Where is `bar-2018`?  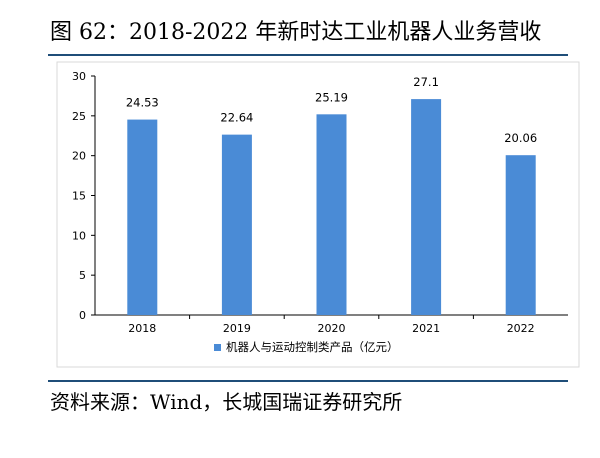 bar-2018 is located at coordinates (142, 217).